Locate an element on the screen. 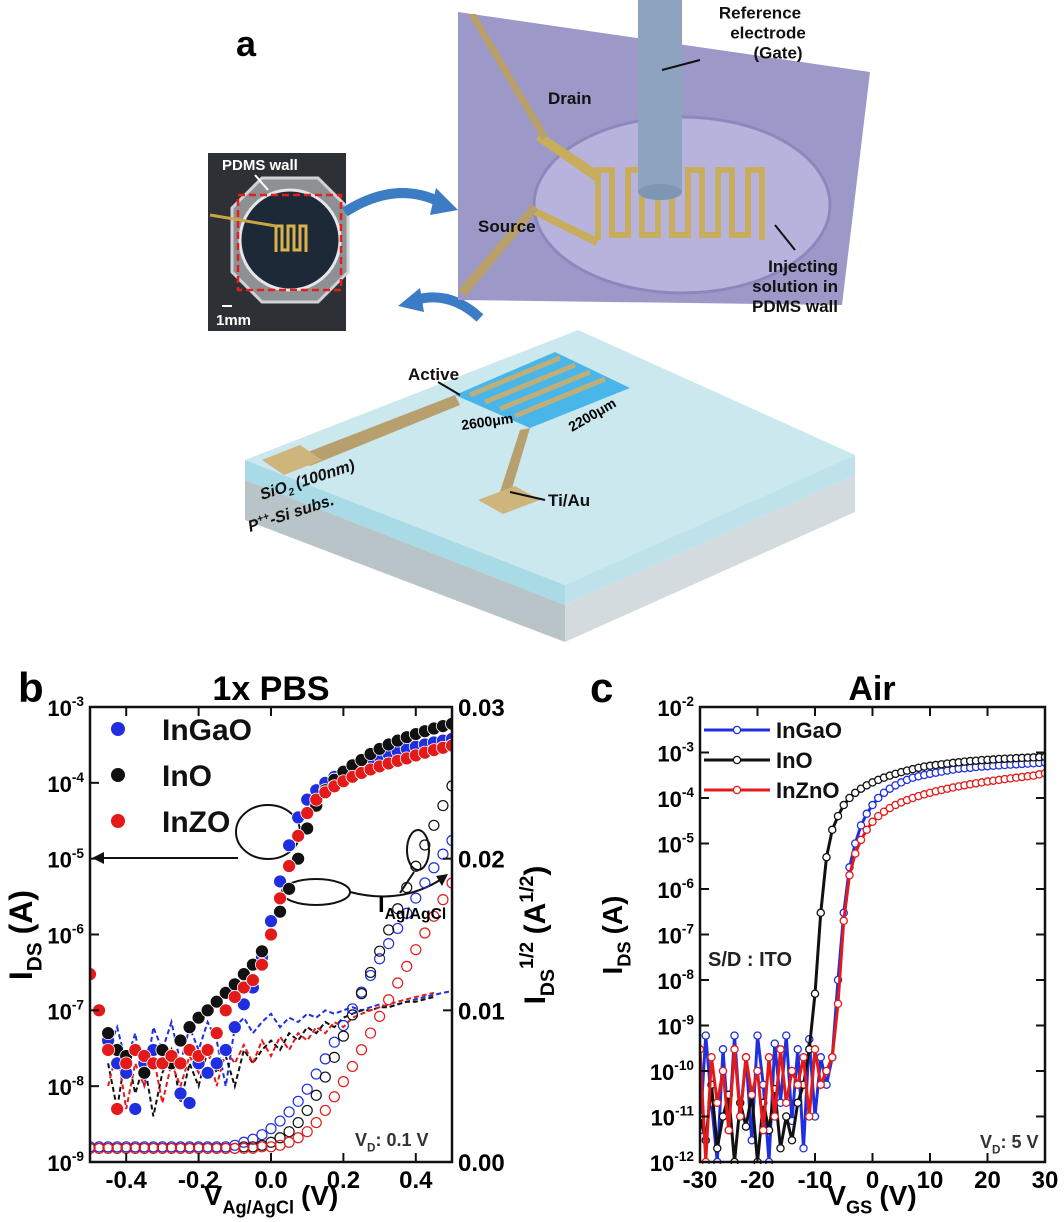 This screenshot has height=1222, width=1064. source-trace is located at coordinates (563, 225).